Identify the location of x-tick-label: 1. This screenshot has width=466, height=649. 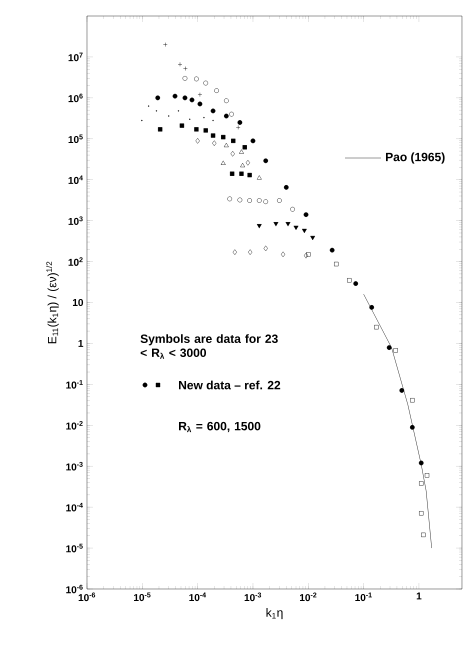
(419, 596).